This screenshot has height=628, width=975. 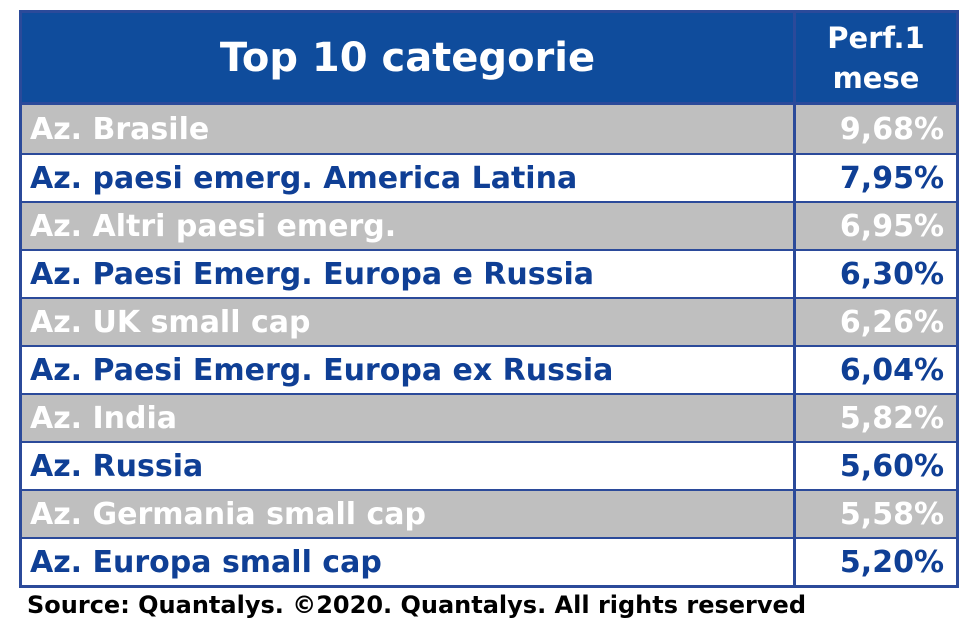 I want to click on table-row: Az. Germania small cap 5,58%, so click(x=489, y=513).